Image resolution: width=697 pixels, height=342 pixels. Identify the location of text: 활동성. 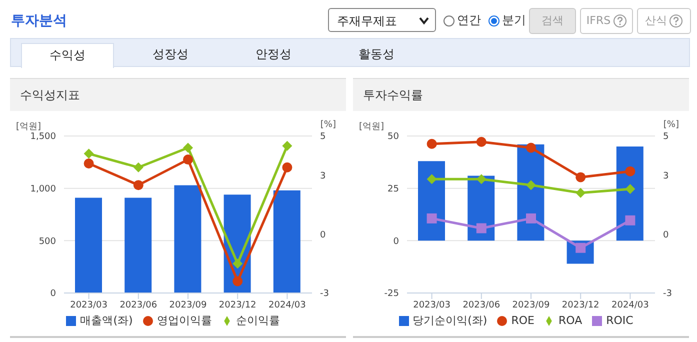
(377, 54).